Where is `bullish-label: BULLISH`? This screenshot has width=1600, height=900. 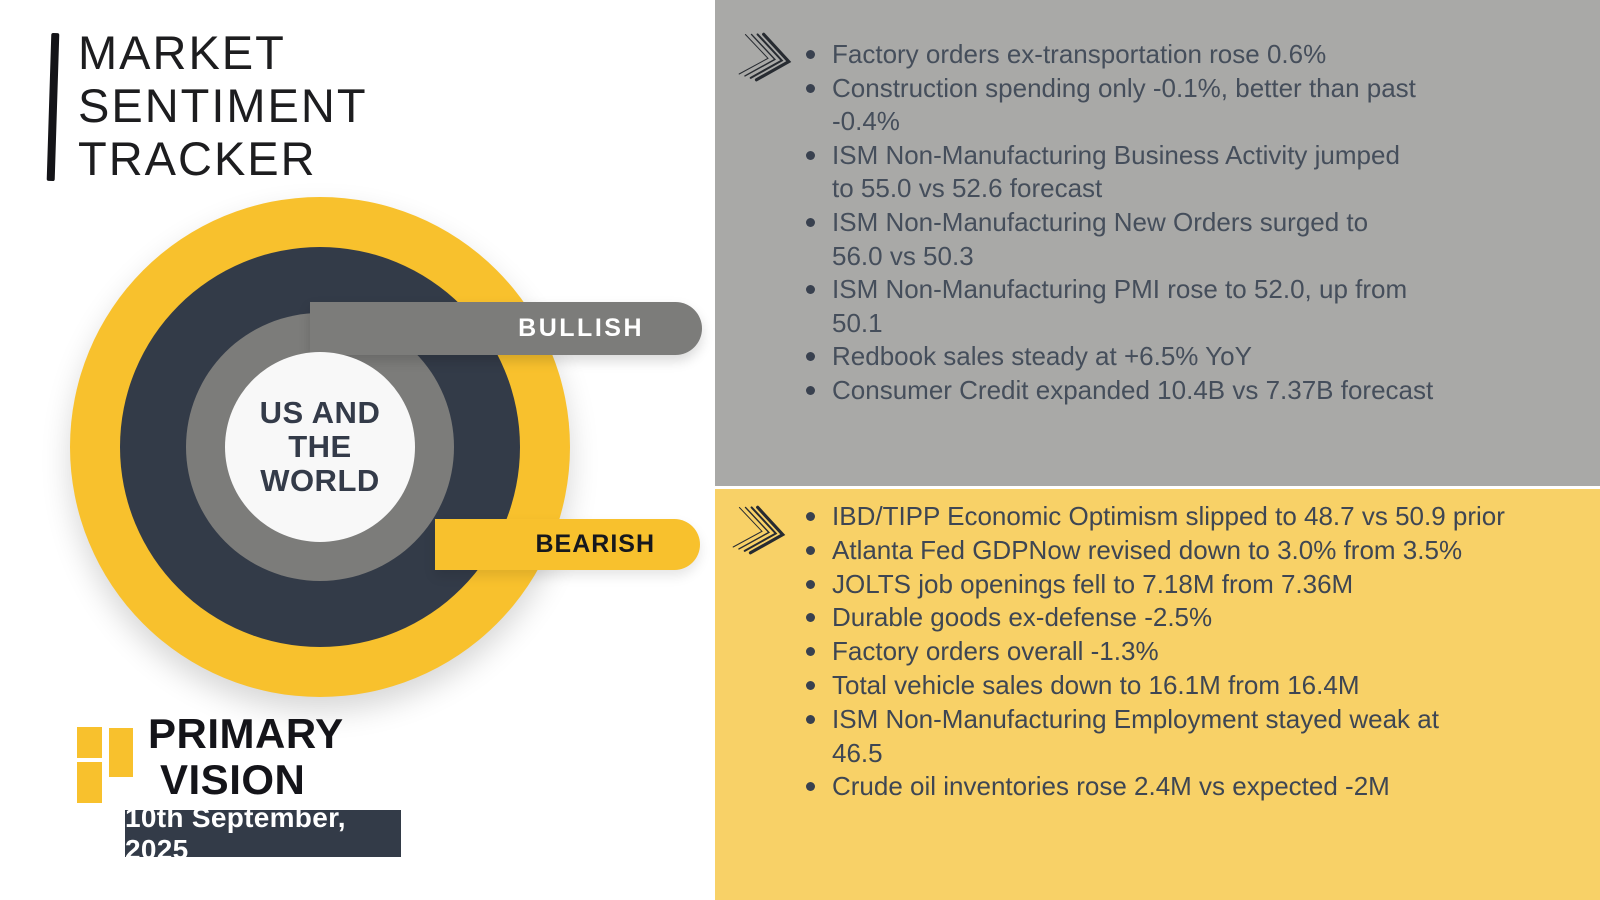 bullish-label: BULLISH is located at coordinates (581, 328).